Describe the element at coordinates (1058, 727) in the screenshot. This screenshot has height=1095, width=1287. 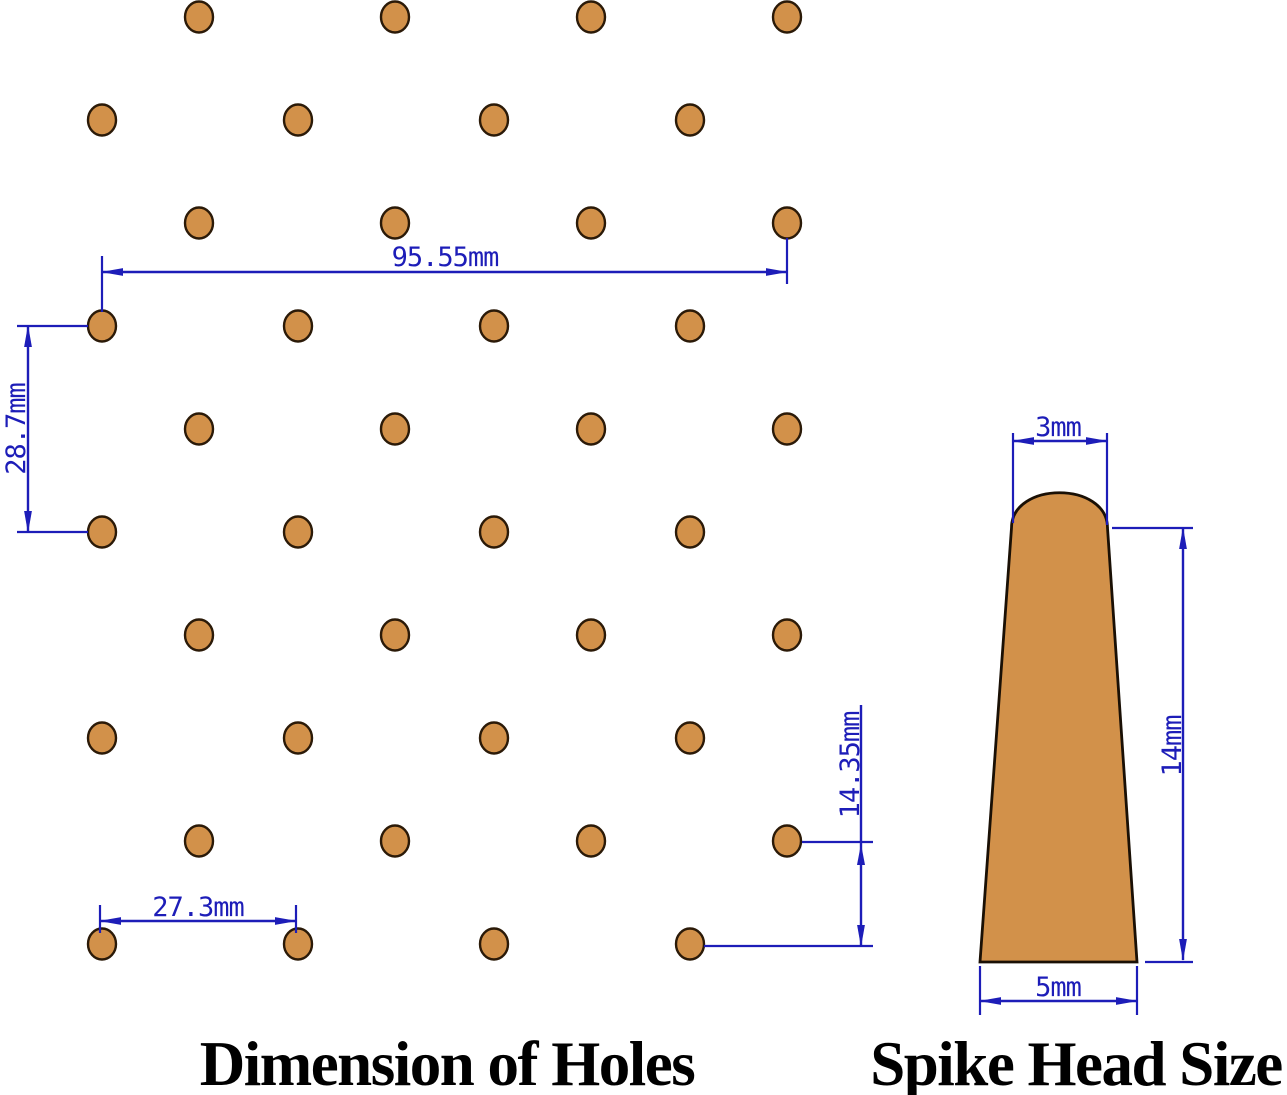
I see `spike-shape` at that location.